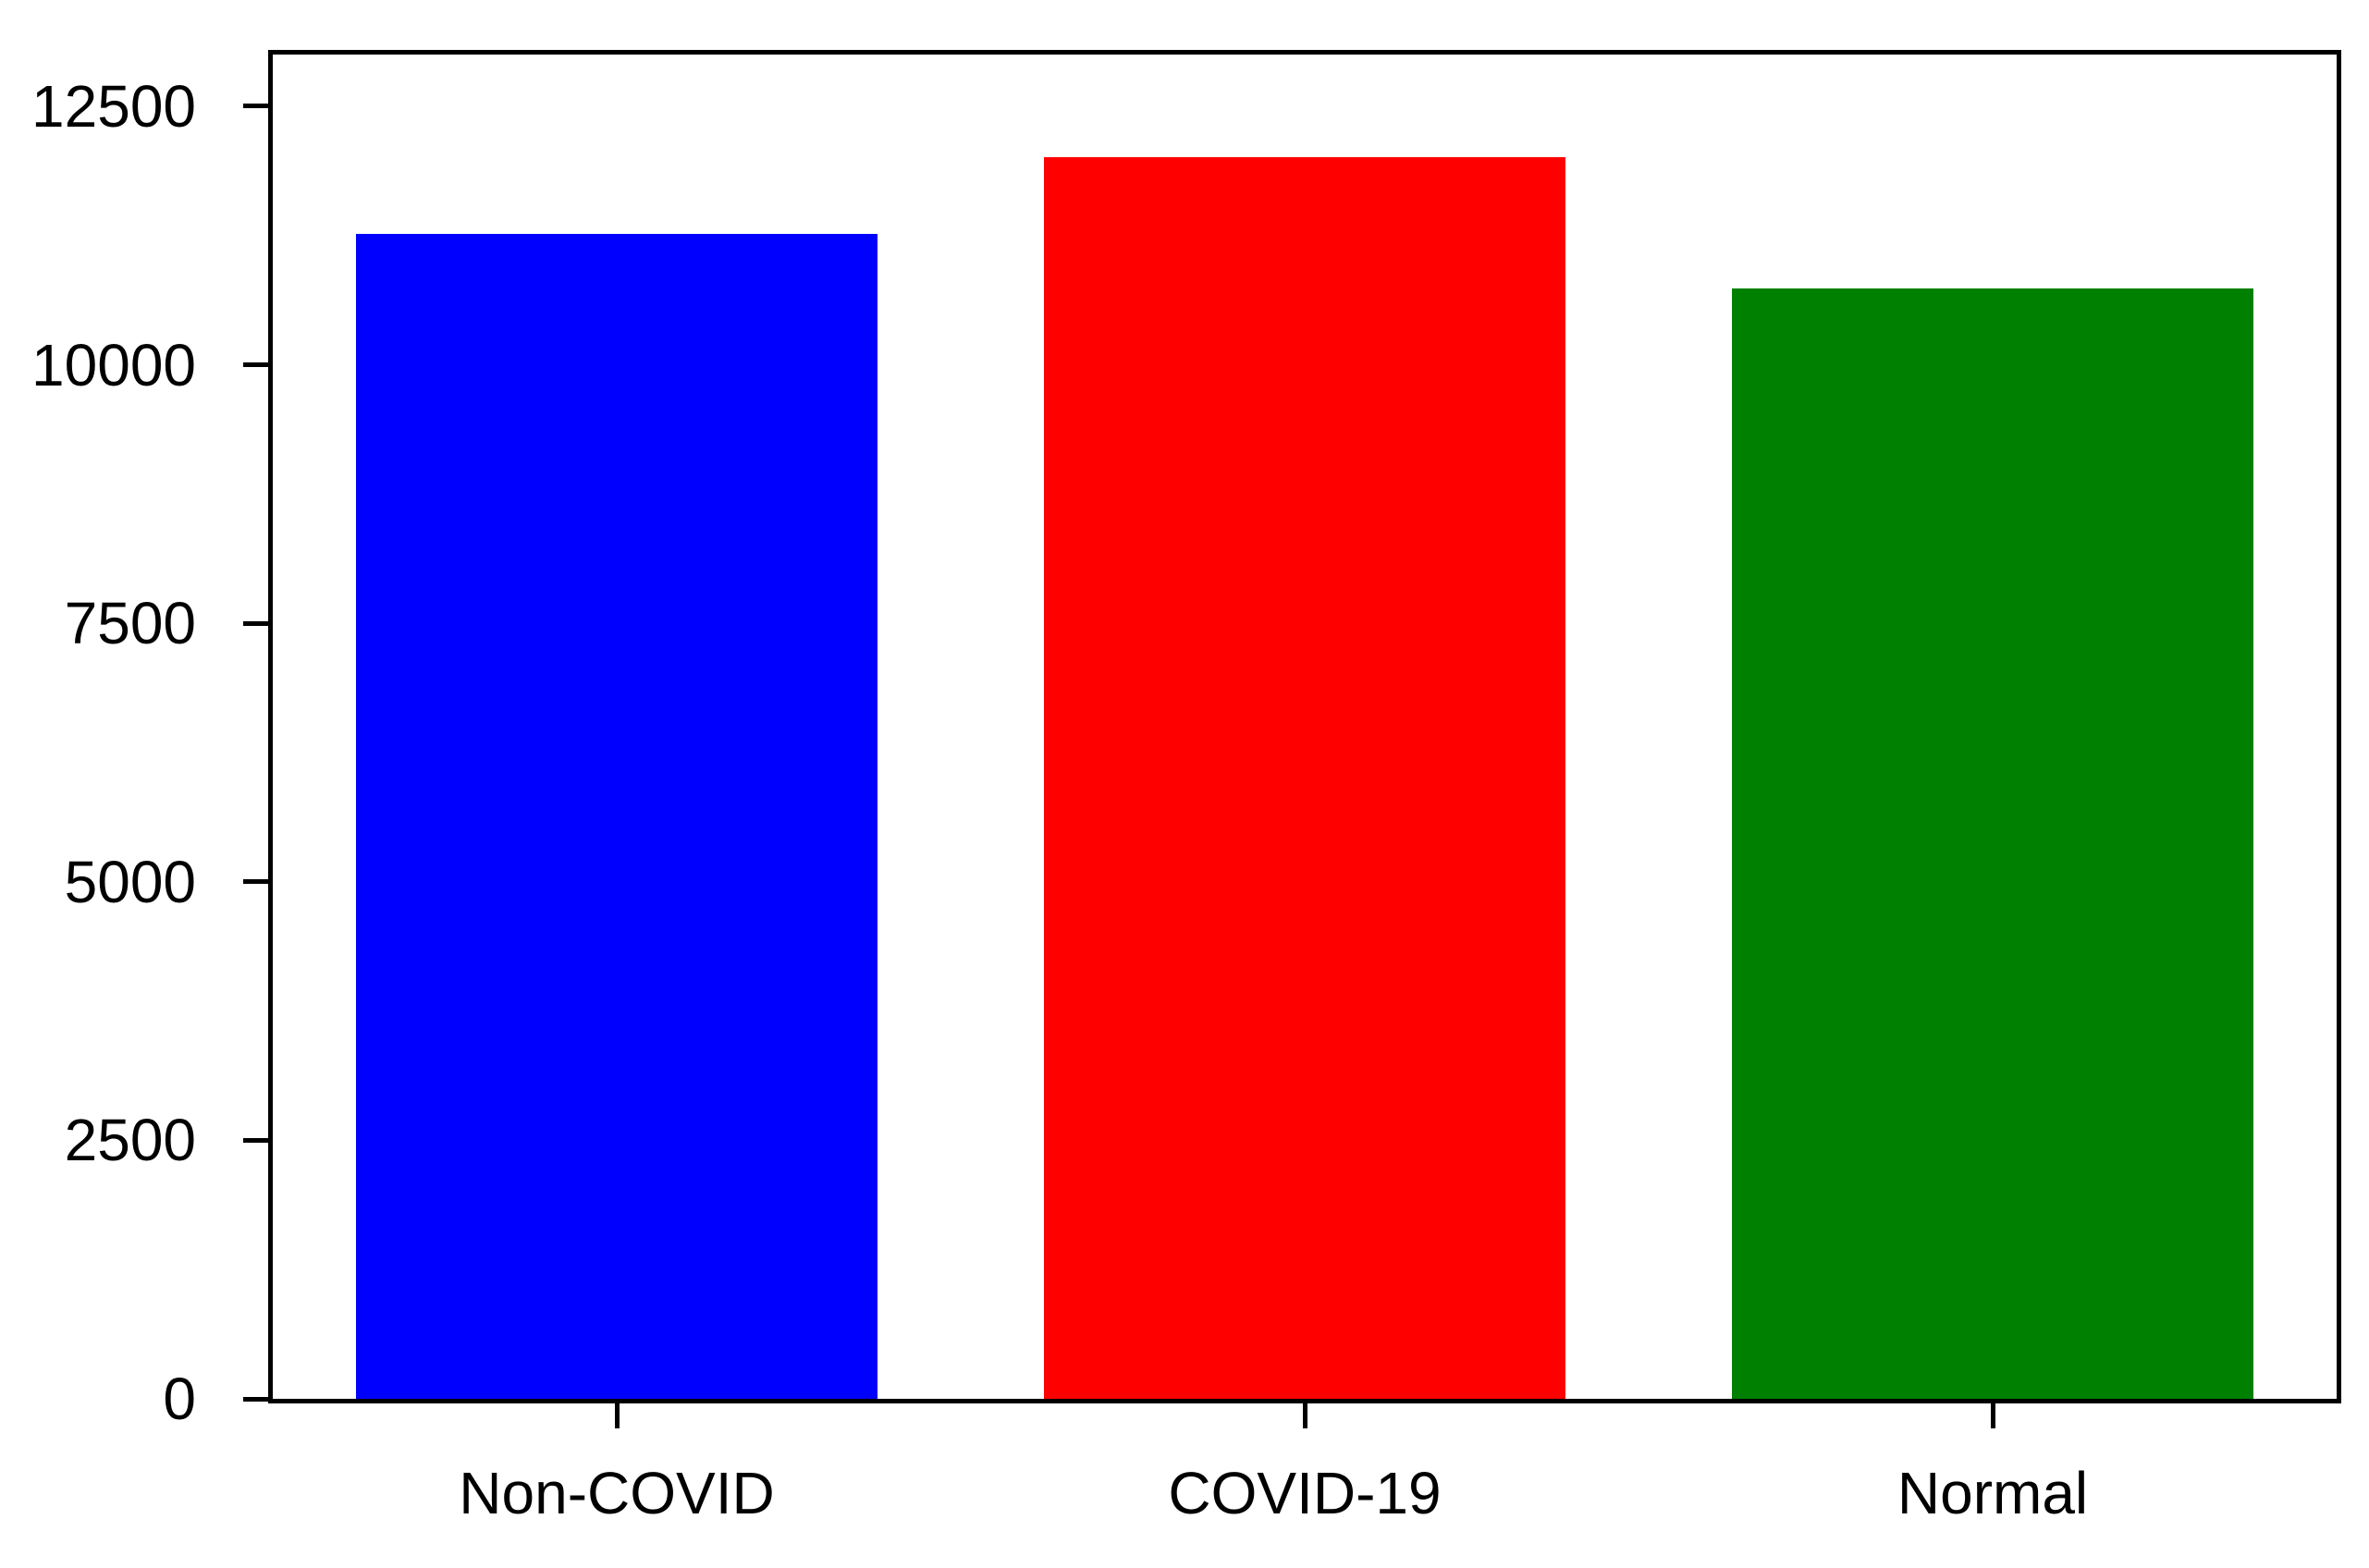 The image size is (2369, 1568). Describe the element at coordinates (617, 1493) in the screenshot. I see `x-tick-label-non-covid: Non-COVID` at that location.